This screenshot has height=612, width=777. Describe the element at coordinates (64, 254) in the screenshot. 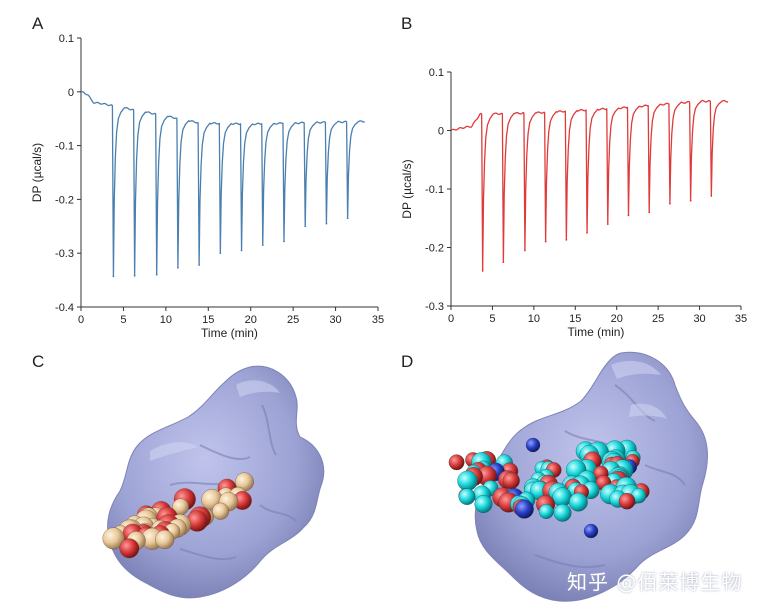

I see `y-tick-label-a: -0.3` at that location.